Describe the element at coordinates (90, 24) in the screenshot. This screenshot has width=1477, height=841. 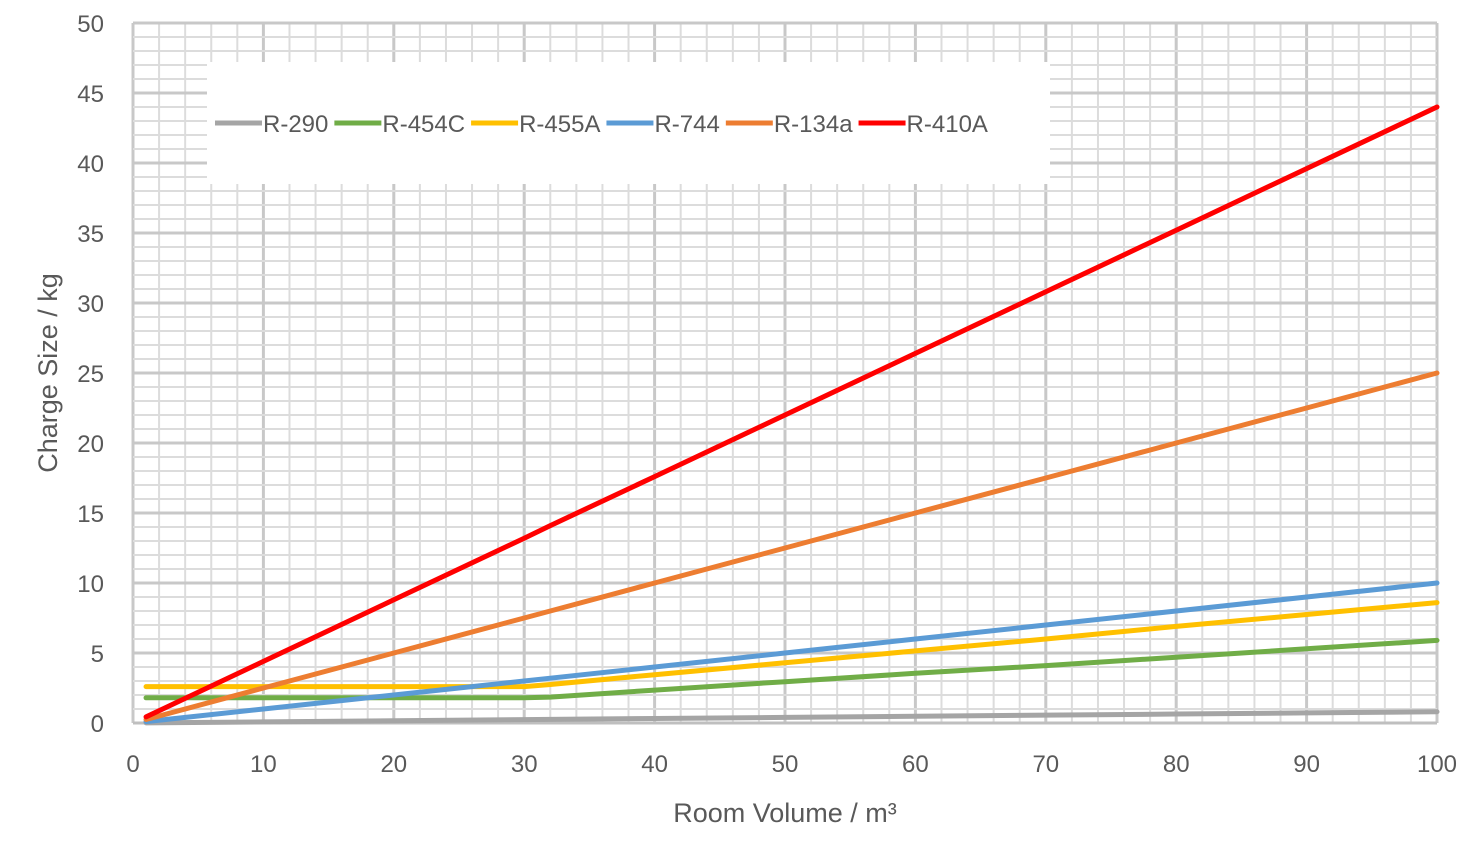
I see `y-tick-label: 50` at that location.